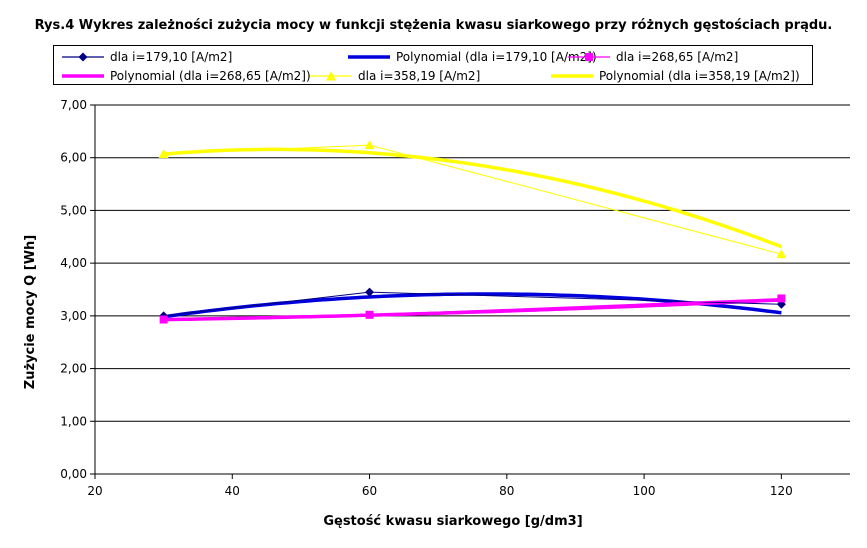 The height and width of the screenshot is (548, 867). Describe the element at coordinates (496, 57) in the screenshot. I see `legend-label: Polynomial (dla i=179,10 [A/m2])` at that location.